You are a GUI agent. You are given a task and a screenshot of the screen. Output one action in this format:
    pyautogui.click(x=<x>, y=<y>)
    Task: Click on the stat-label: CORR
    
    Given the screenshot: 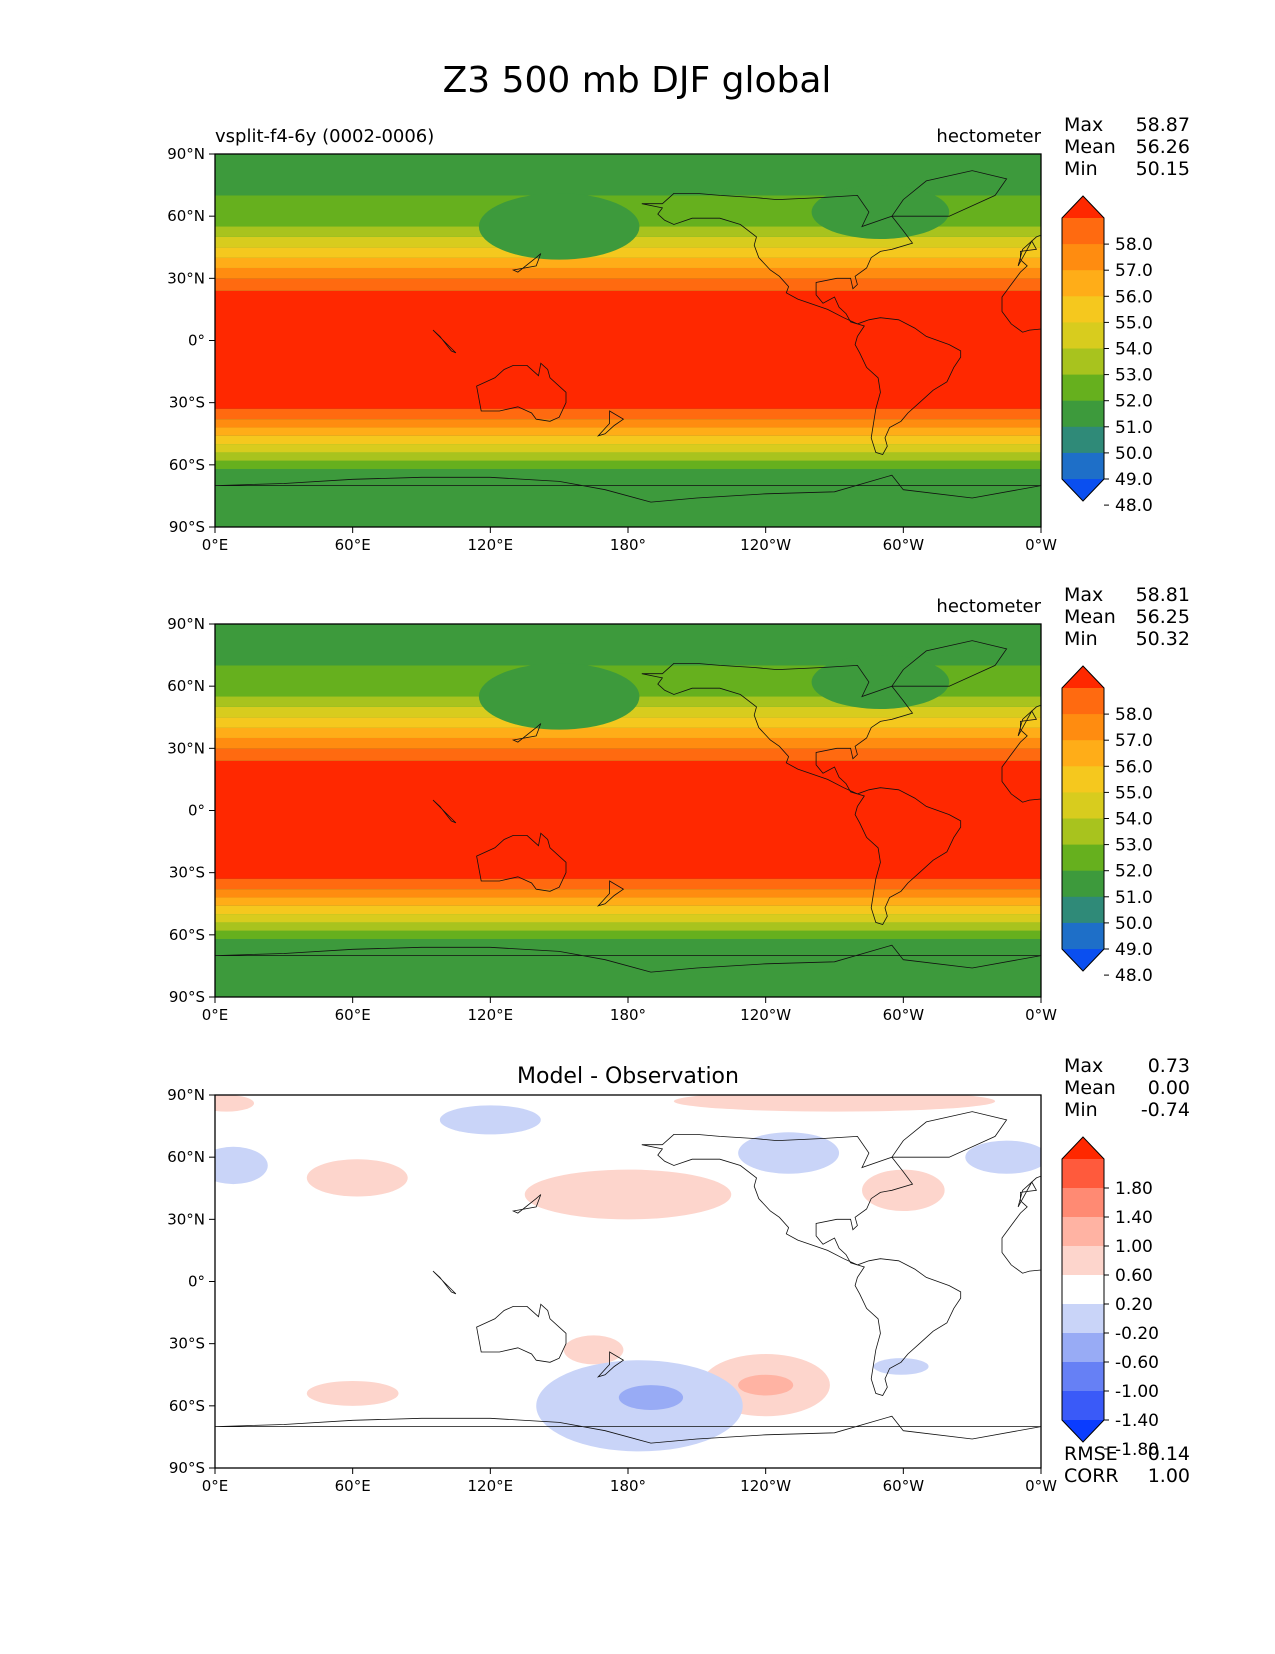 What is the action you would take?
    pyautogui.click(x=1091, y=1476)
    